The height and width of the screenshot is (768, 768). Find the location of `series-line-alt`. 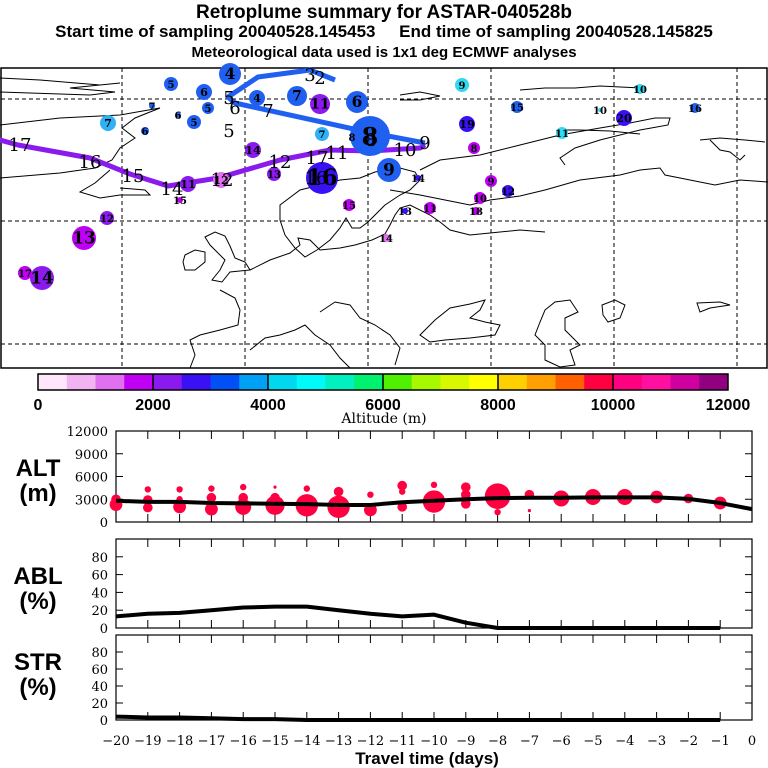

series-line-alt is located at coordinates (434, 503).